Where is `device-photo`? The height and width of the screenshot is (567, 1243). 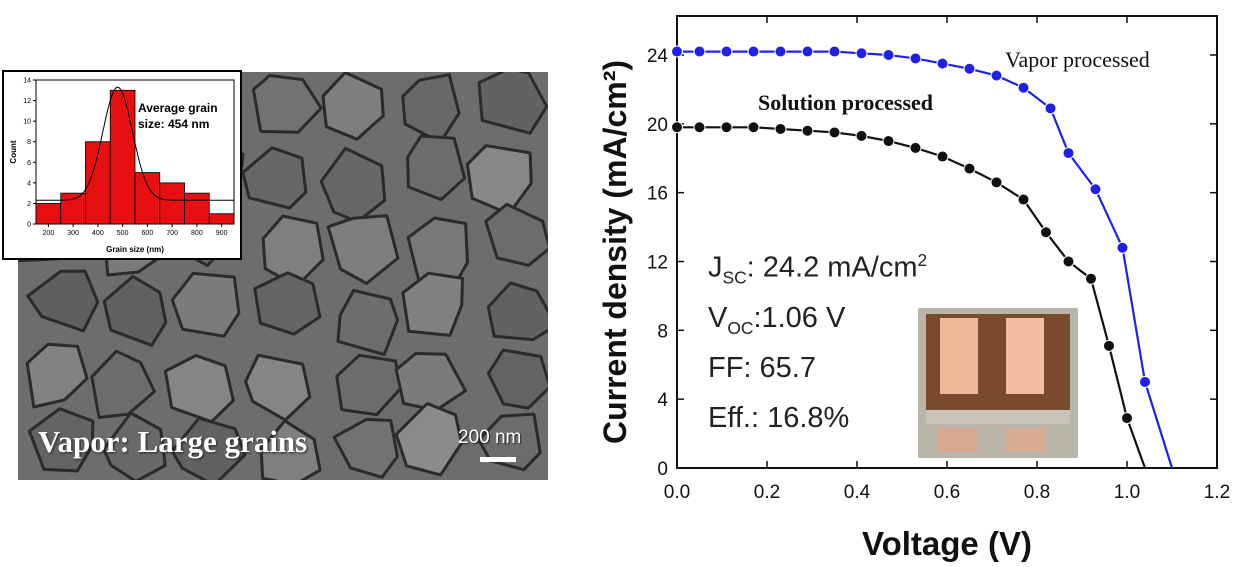
device-photo is located at coordinates (998, 383).